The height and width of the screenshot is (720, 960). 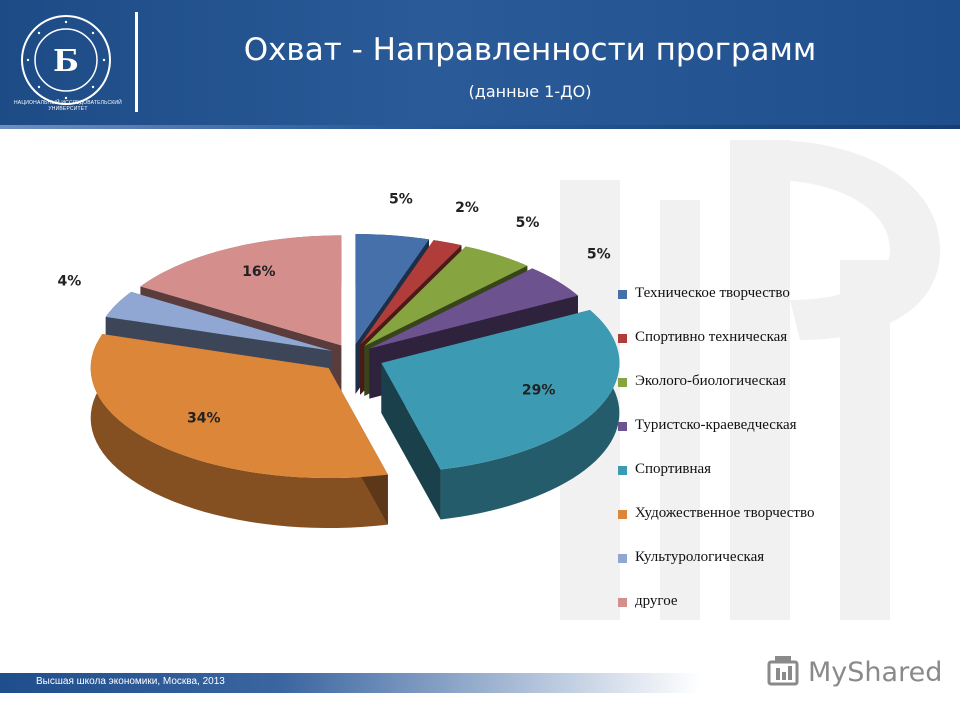 I want to click on legend-label: Туристско-краеведческая, so click(x=716, y=425).